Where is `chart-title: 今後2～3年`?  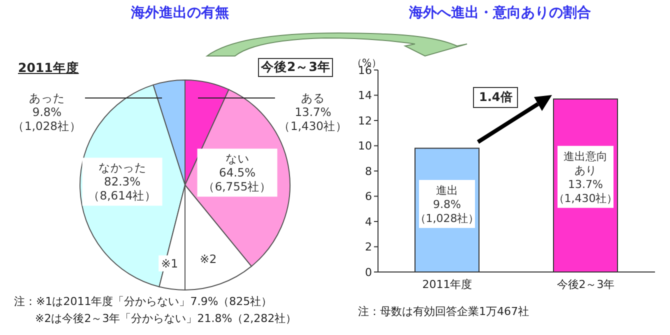
chart-title: 今後2～3年 is located at coordinates (296, 67).